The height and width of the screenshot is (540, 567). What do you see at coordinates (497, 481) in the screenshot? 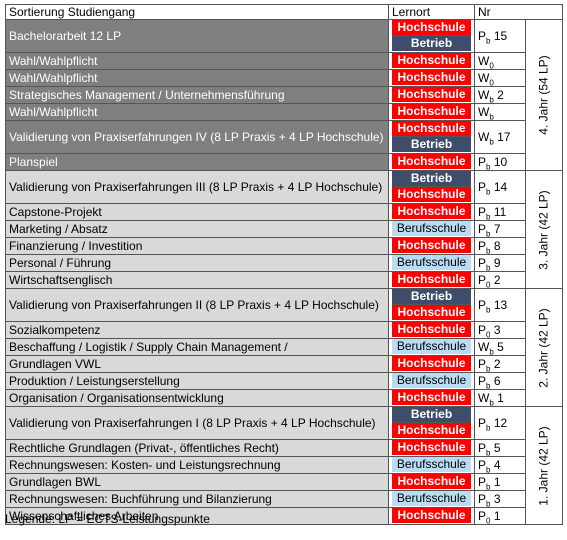
I see `nr-number: 1` at bounding box center [497, 481].